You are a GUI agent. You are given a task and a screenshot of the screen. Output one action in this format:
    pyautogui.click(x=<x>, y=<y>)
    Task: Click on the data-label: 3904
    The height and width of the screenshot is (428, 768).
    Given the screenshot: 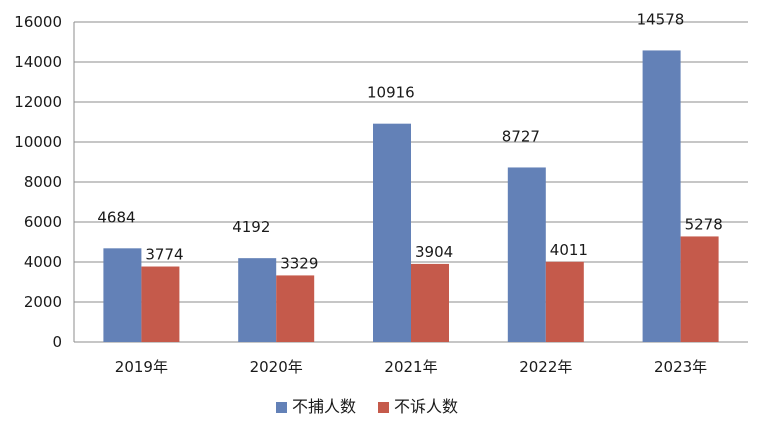 What is the action you would take?
    pyautogui.click(x=434, y=252)
    